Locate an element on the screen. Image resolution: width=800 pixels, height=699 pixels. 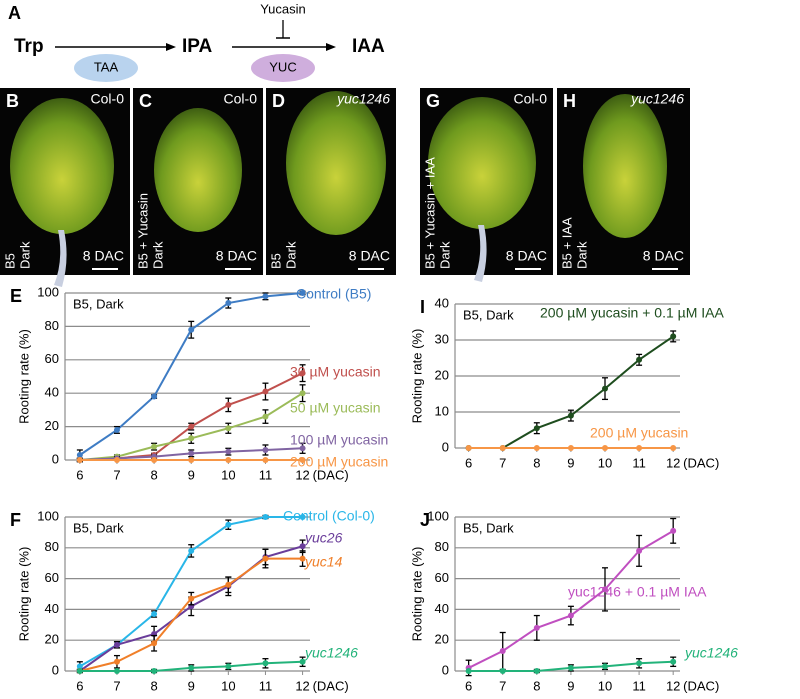
photo: B Col-0 B5 Dark 8 DAC is located at coordinates (65, 187).